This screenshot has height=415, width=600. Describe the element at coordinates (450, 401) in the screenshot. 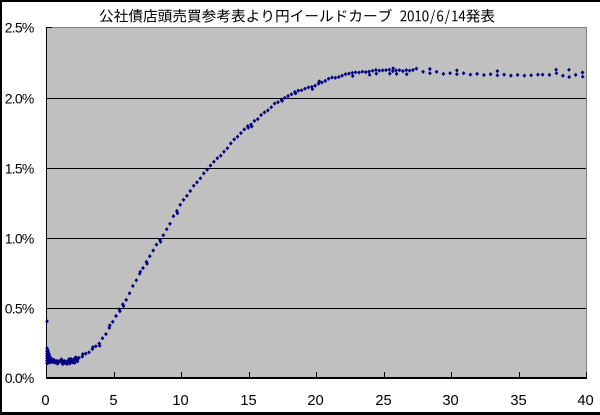

I see `svg-text: 30` at that location.